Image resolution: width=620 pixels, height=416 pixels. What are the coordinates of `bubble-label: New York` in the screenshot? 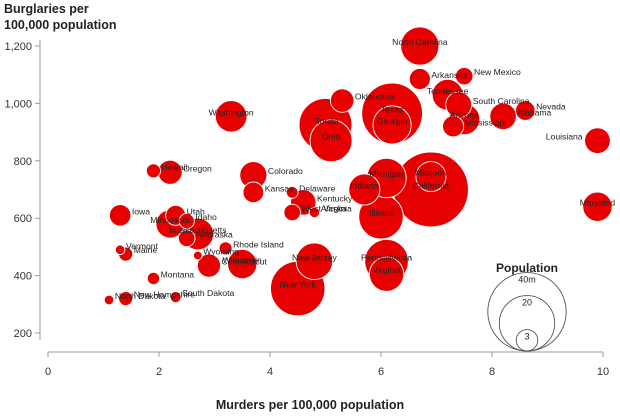 It's located at (298, 285).